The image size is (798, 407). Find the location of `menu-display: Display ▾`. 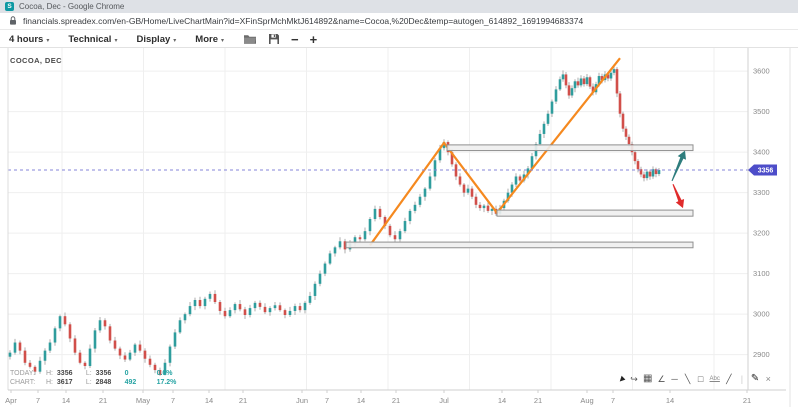

menu-display: Display ▾ is located at coordinates (156, 39).